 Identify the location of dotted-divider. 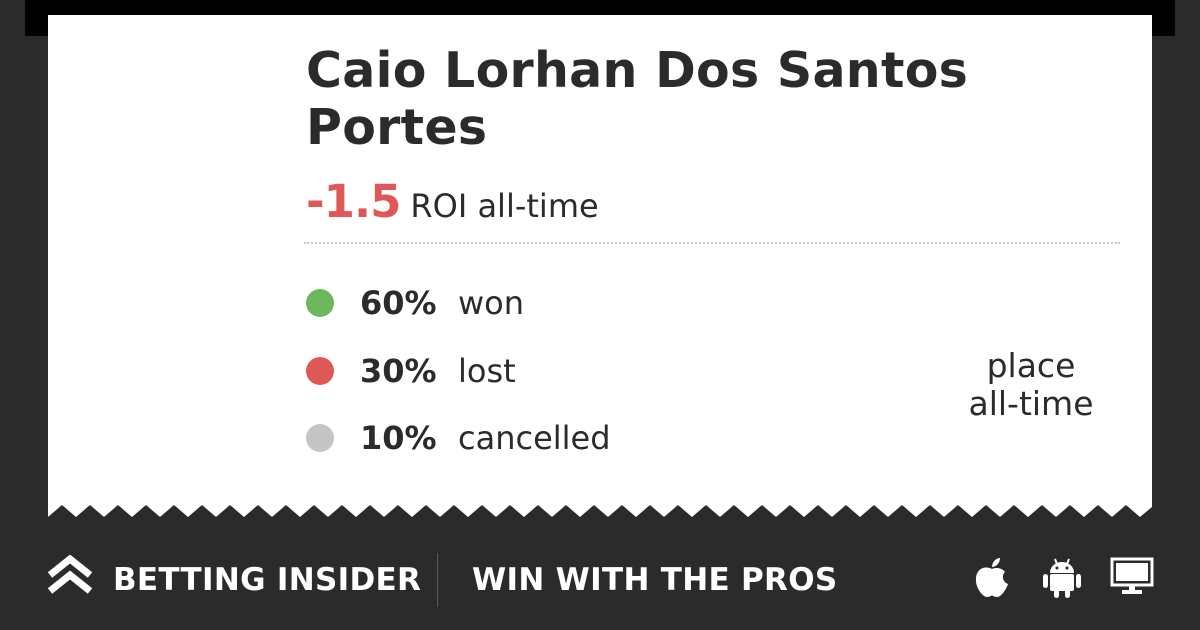
(712, 243).